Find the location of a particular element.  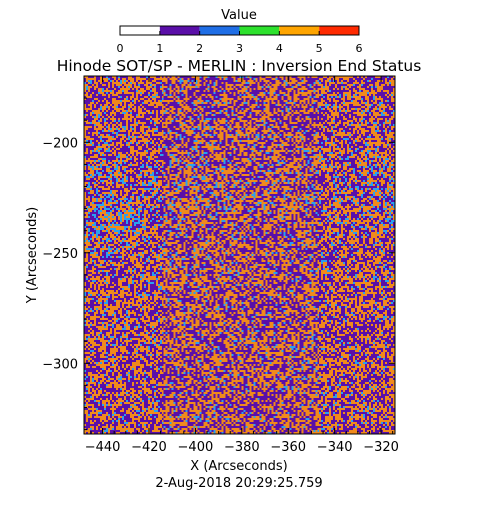

colorbar-tick-label: 2 is located at coordinates (199, 48).